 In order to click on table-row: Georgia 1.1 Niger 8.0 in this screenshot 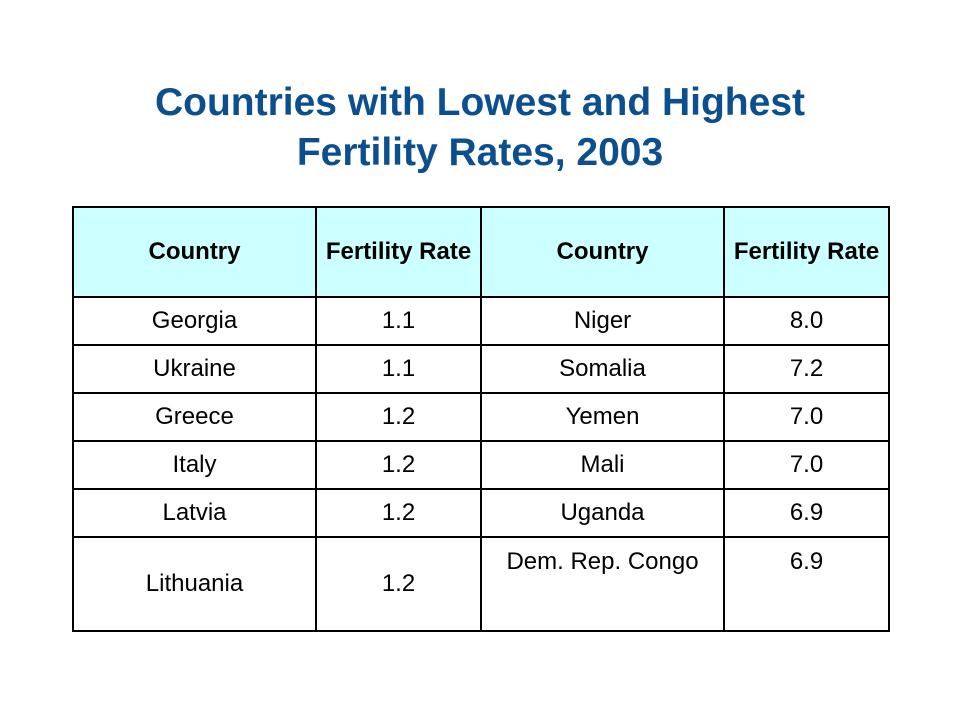, I will do `click(481, 321)`.